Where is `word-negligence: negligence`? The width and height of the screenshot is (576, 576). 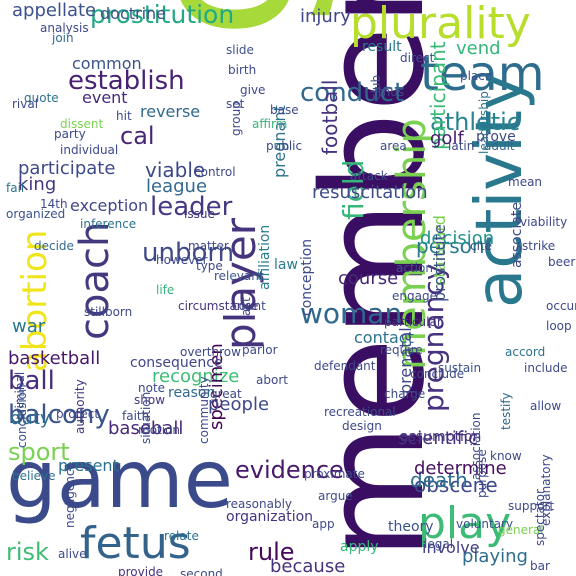
word-negligence: negligence is located at coordinates (70, 495).